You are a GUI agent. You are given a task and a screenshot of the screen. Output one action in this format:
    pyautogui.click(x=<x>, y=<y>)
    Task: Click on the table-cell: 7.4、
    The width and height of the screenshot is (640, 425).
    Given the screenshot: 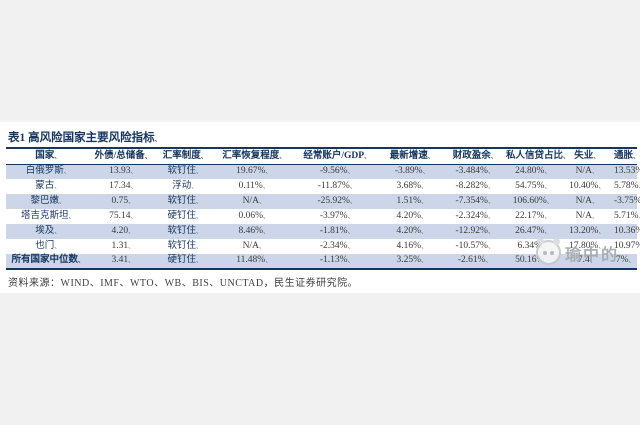 What is the action you would take?
    pyautogui.click(x=587, y=262)
    